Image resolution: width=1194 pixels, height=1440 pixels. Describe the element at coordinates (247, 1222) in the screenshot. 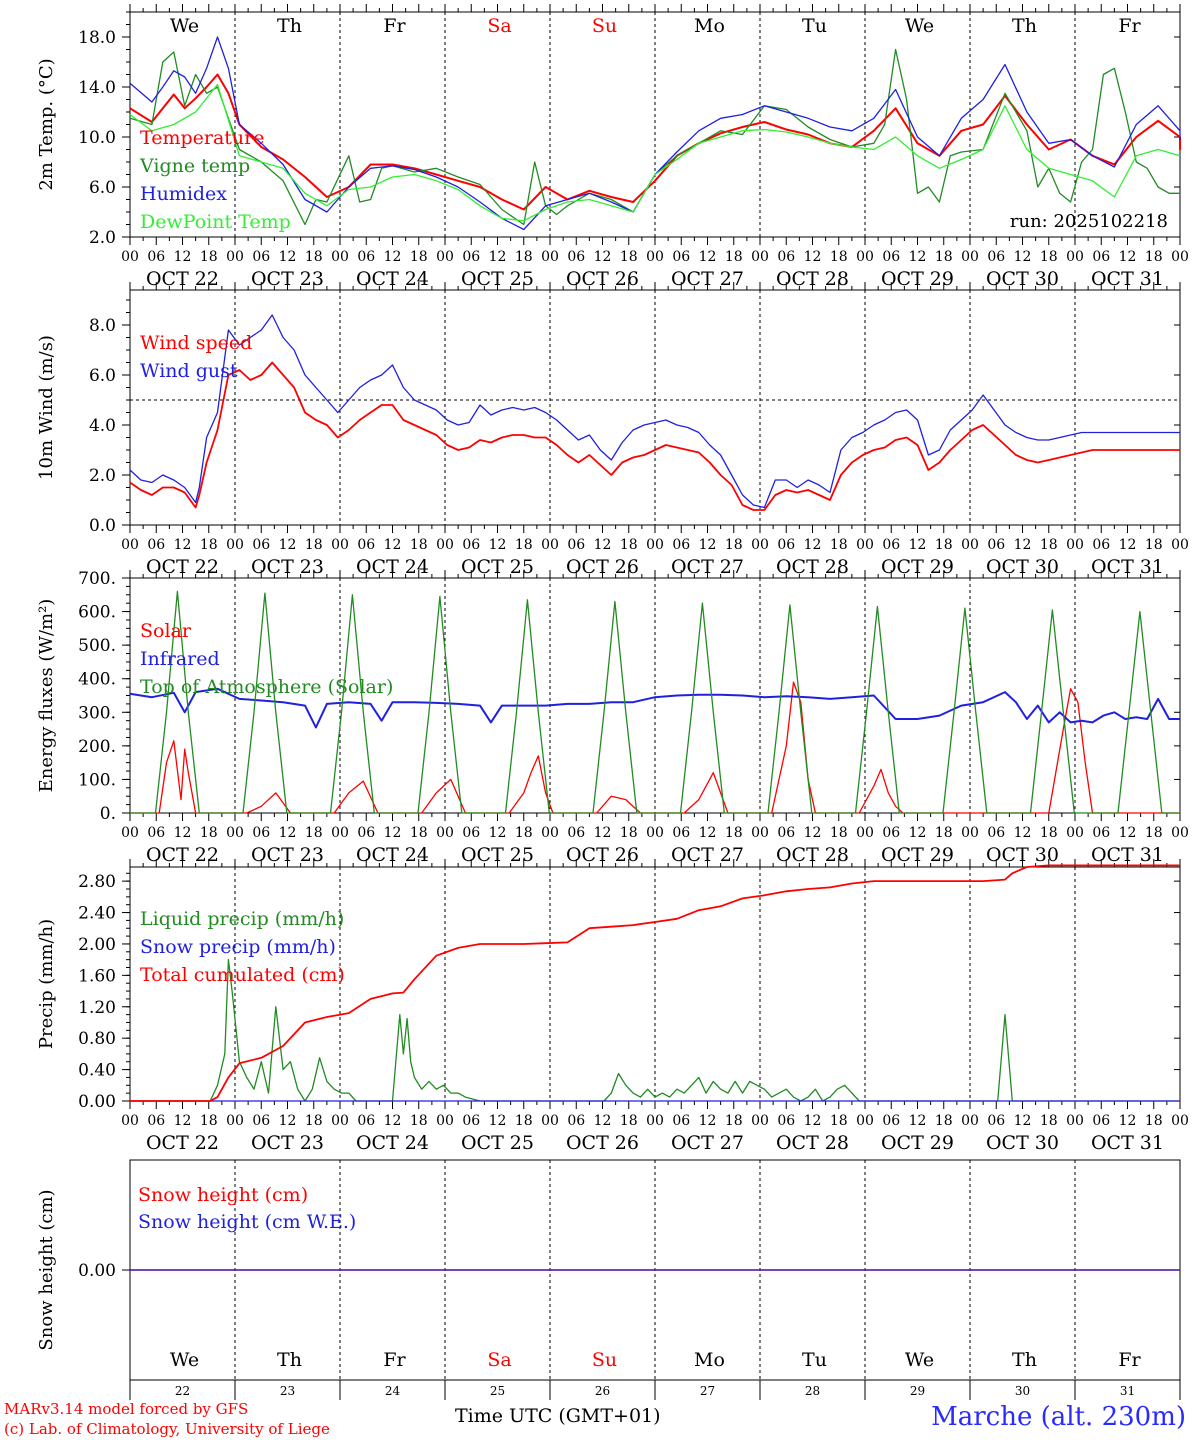

I see `legend-entry: Snow height (cm W.E.)` at that location.